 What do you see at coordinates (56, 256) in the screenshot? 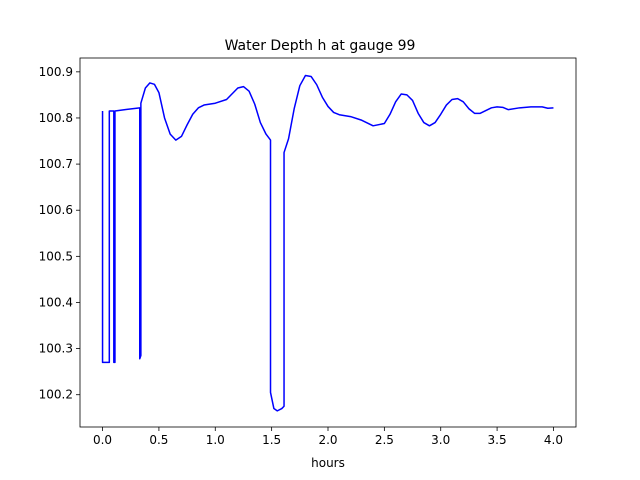
I see `y-tick-label: 100.5` at bounding box center [56, 256].